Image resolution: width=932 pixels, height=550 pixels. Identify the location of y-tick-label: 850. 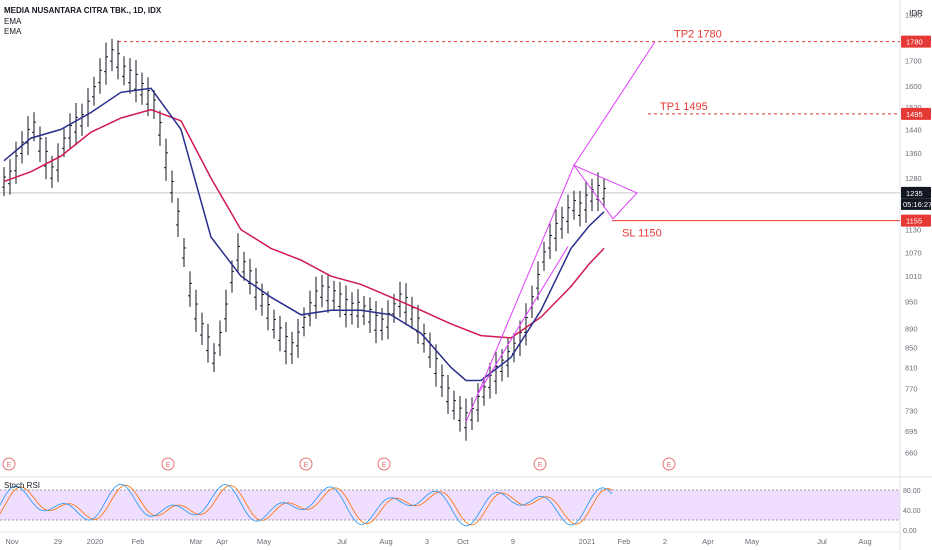
(911, 348).